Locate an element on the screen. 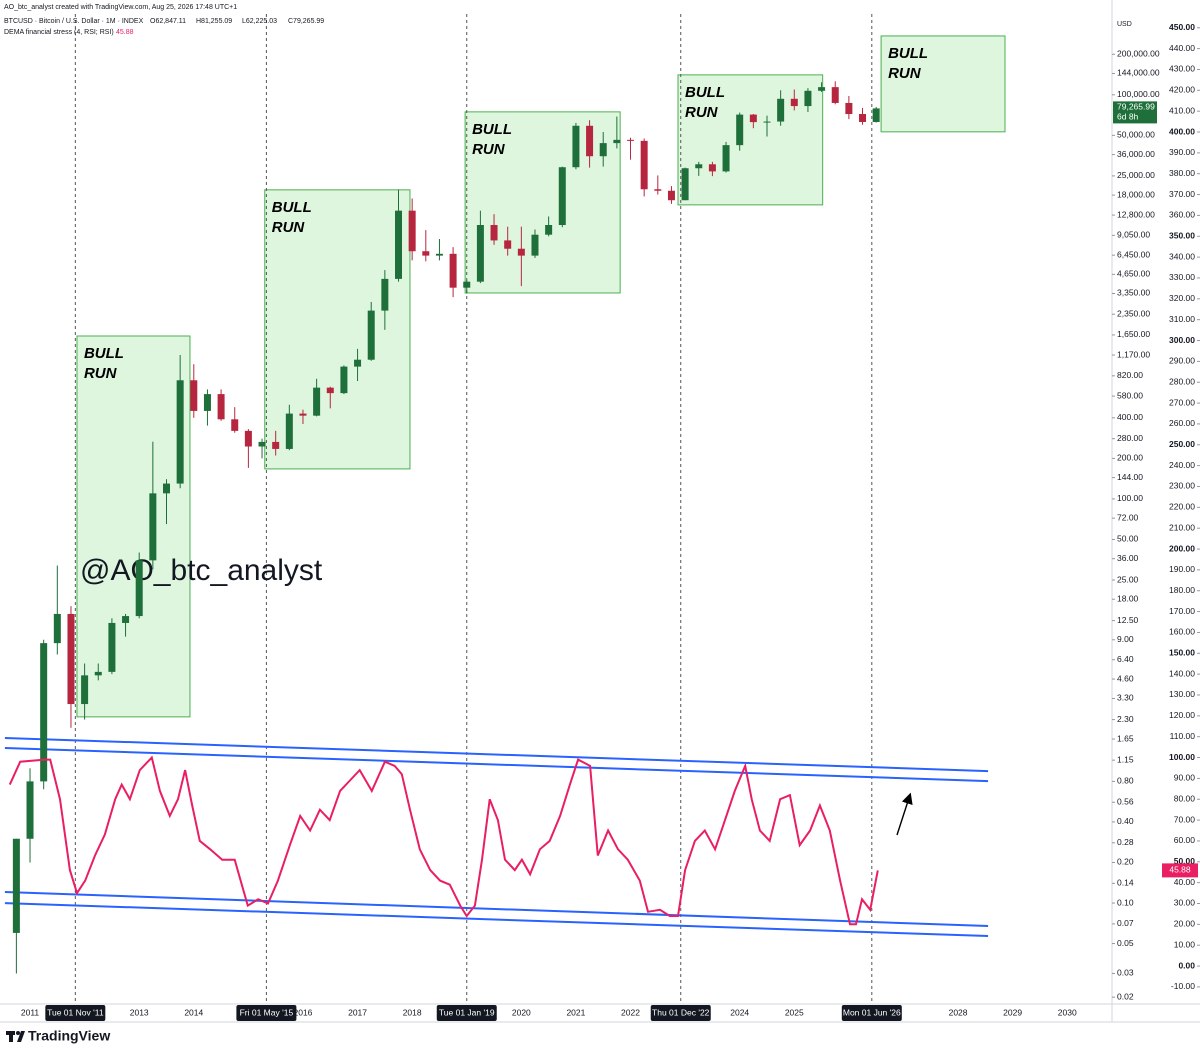  y2-tick-label: 40.00 is located at coordinates (1185, 882).